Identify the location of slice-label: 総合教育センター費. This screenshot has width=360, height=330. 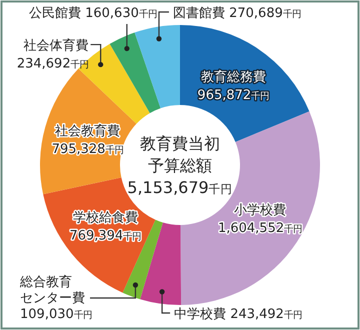
(52, 290).